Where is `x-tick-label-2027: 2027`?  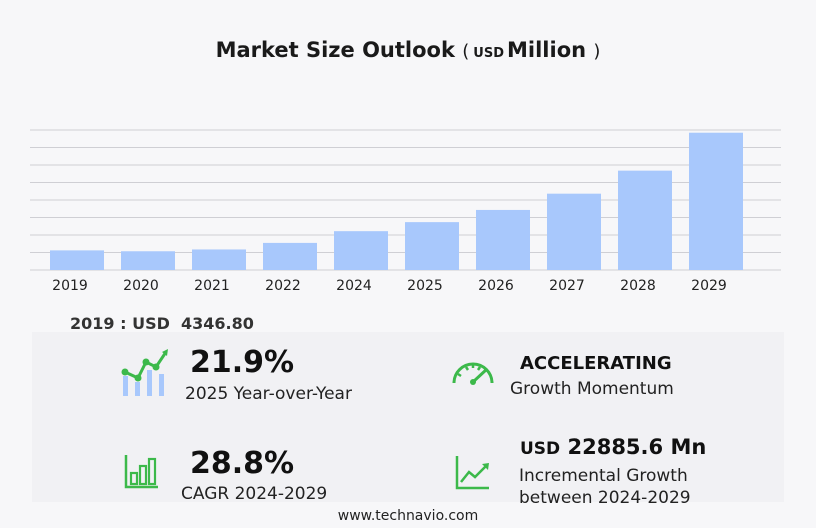 x-tick-label-2027: 2027 is located at coordinates (567, 286).